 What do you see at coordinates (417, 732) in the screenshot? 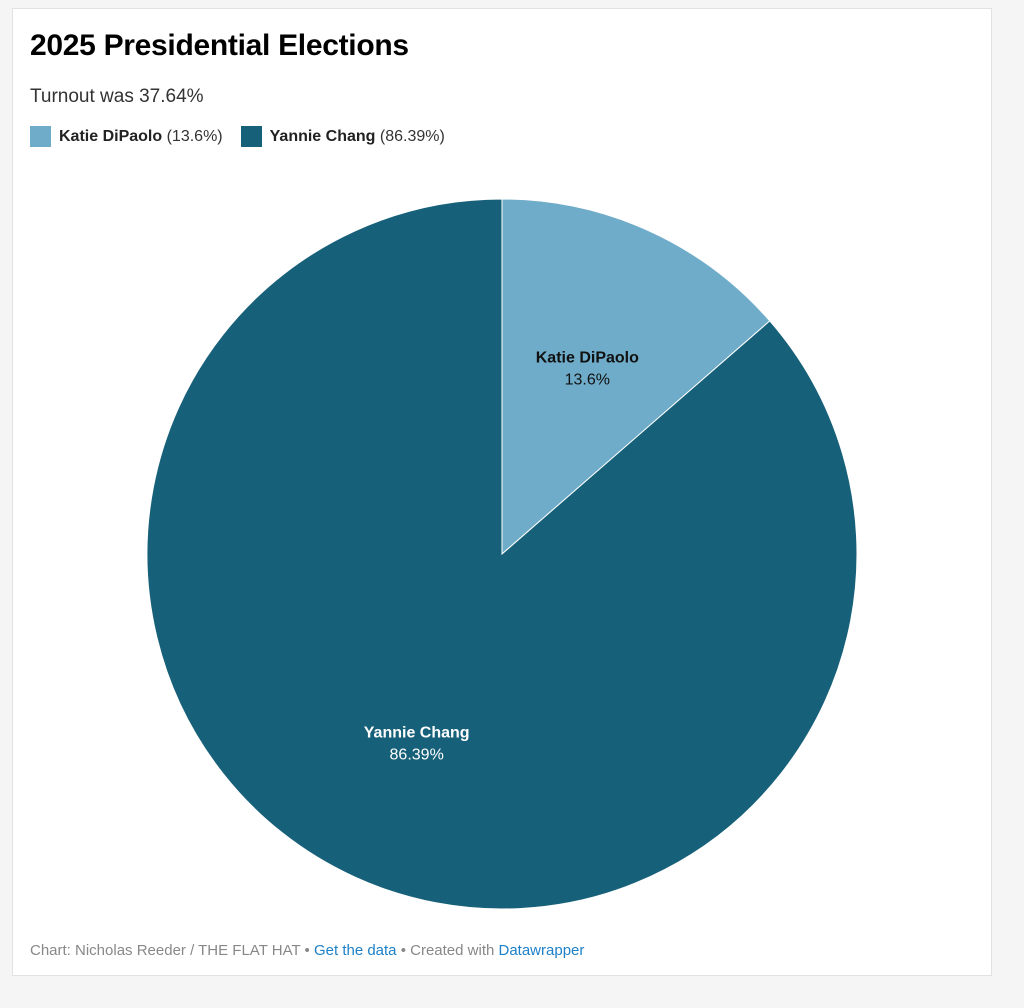
I see `slice-name-label: Yannie Chang` at bounding box center [417, 732].